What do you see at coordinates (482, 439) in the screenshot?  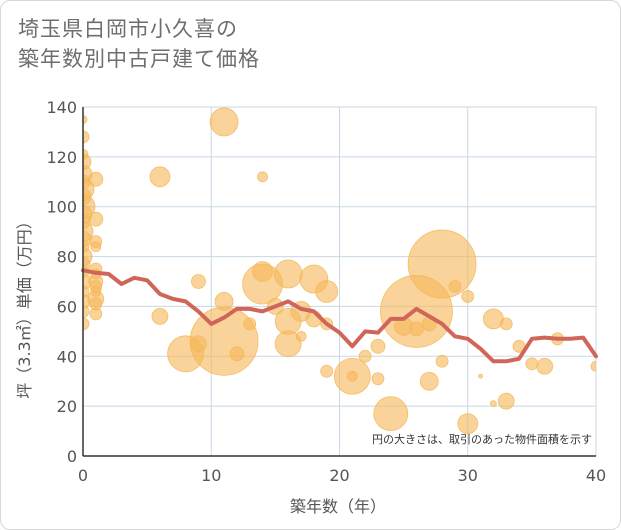 I see `bubble-size-note: 円の大きさは、取引のあった物件面積を示す` at bounding box center [482, 439].